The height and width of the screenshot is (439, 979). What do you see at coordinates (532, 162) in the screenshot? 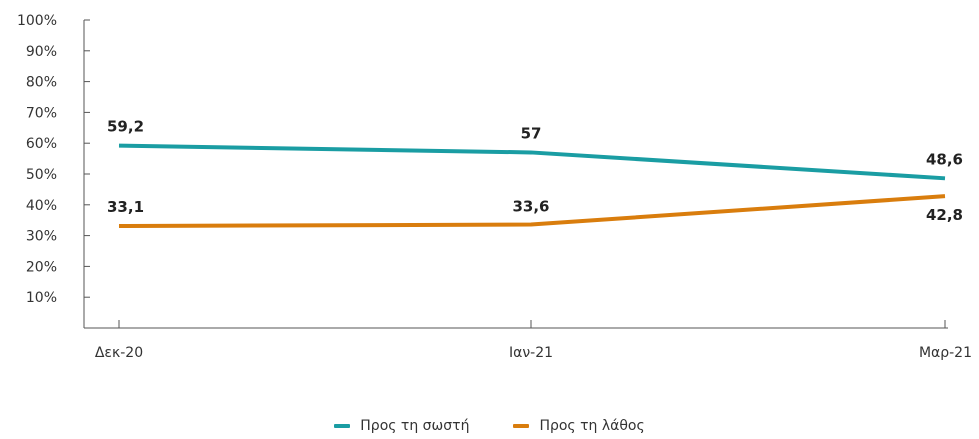
I see `series-line` at bounding box center [532, 162].